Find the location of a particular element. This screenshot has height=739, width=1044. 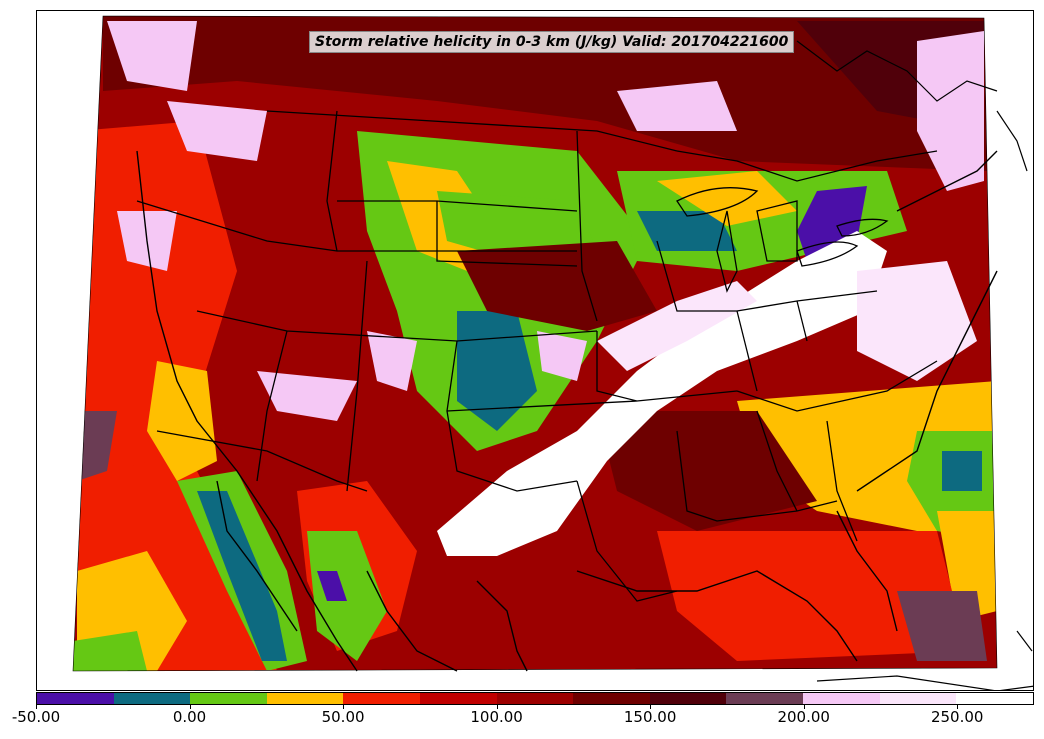

field-pink-rockies is located at coordinates (307, 396).